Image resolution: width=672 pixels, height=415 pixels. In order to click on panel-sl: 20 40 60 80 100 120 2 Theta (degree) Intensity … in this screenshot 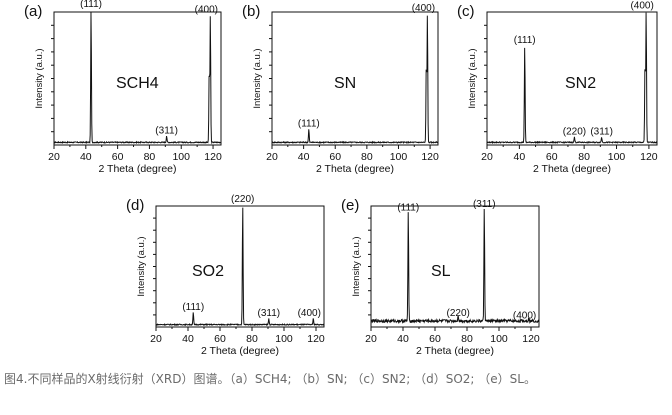, I will do `click(440, 277)`.